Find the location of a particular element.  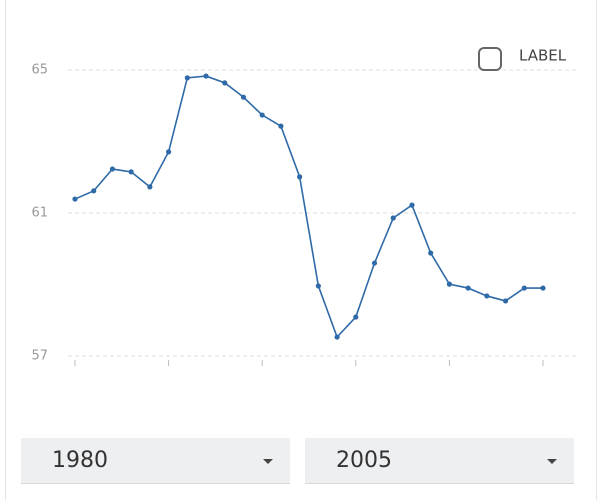

end-year: 2005 is located at coordinates (364, 460).